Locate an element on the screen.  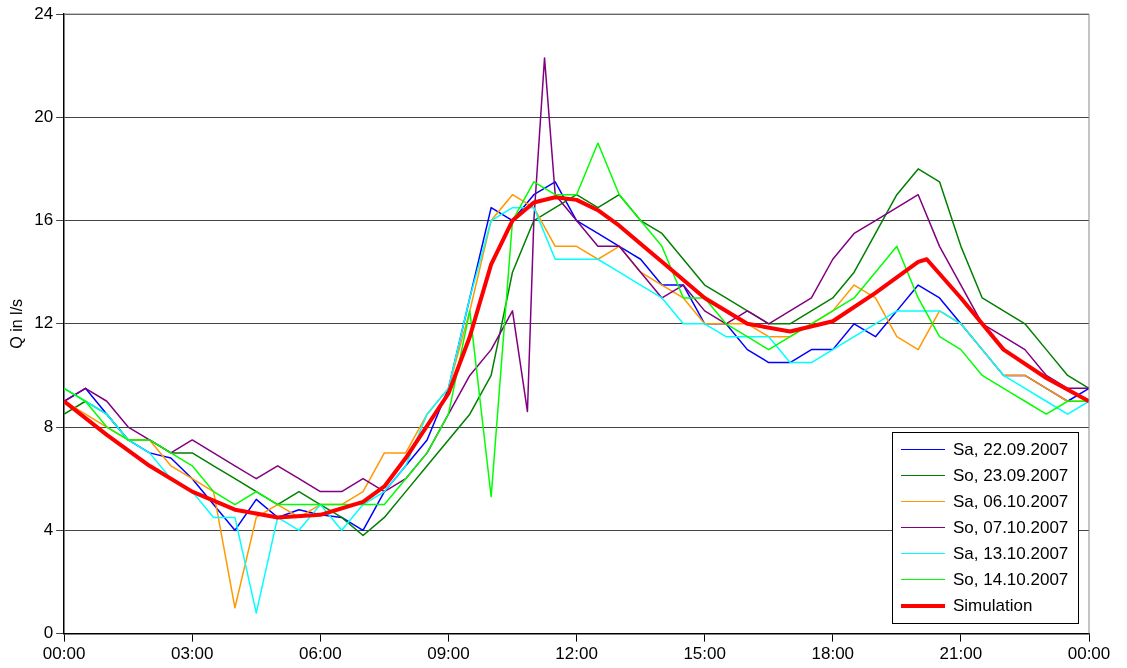
y-tick-label: 20 is located at coordinates (44, 116).